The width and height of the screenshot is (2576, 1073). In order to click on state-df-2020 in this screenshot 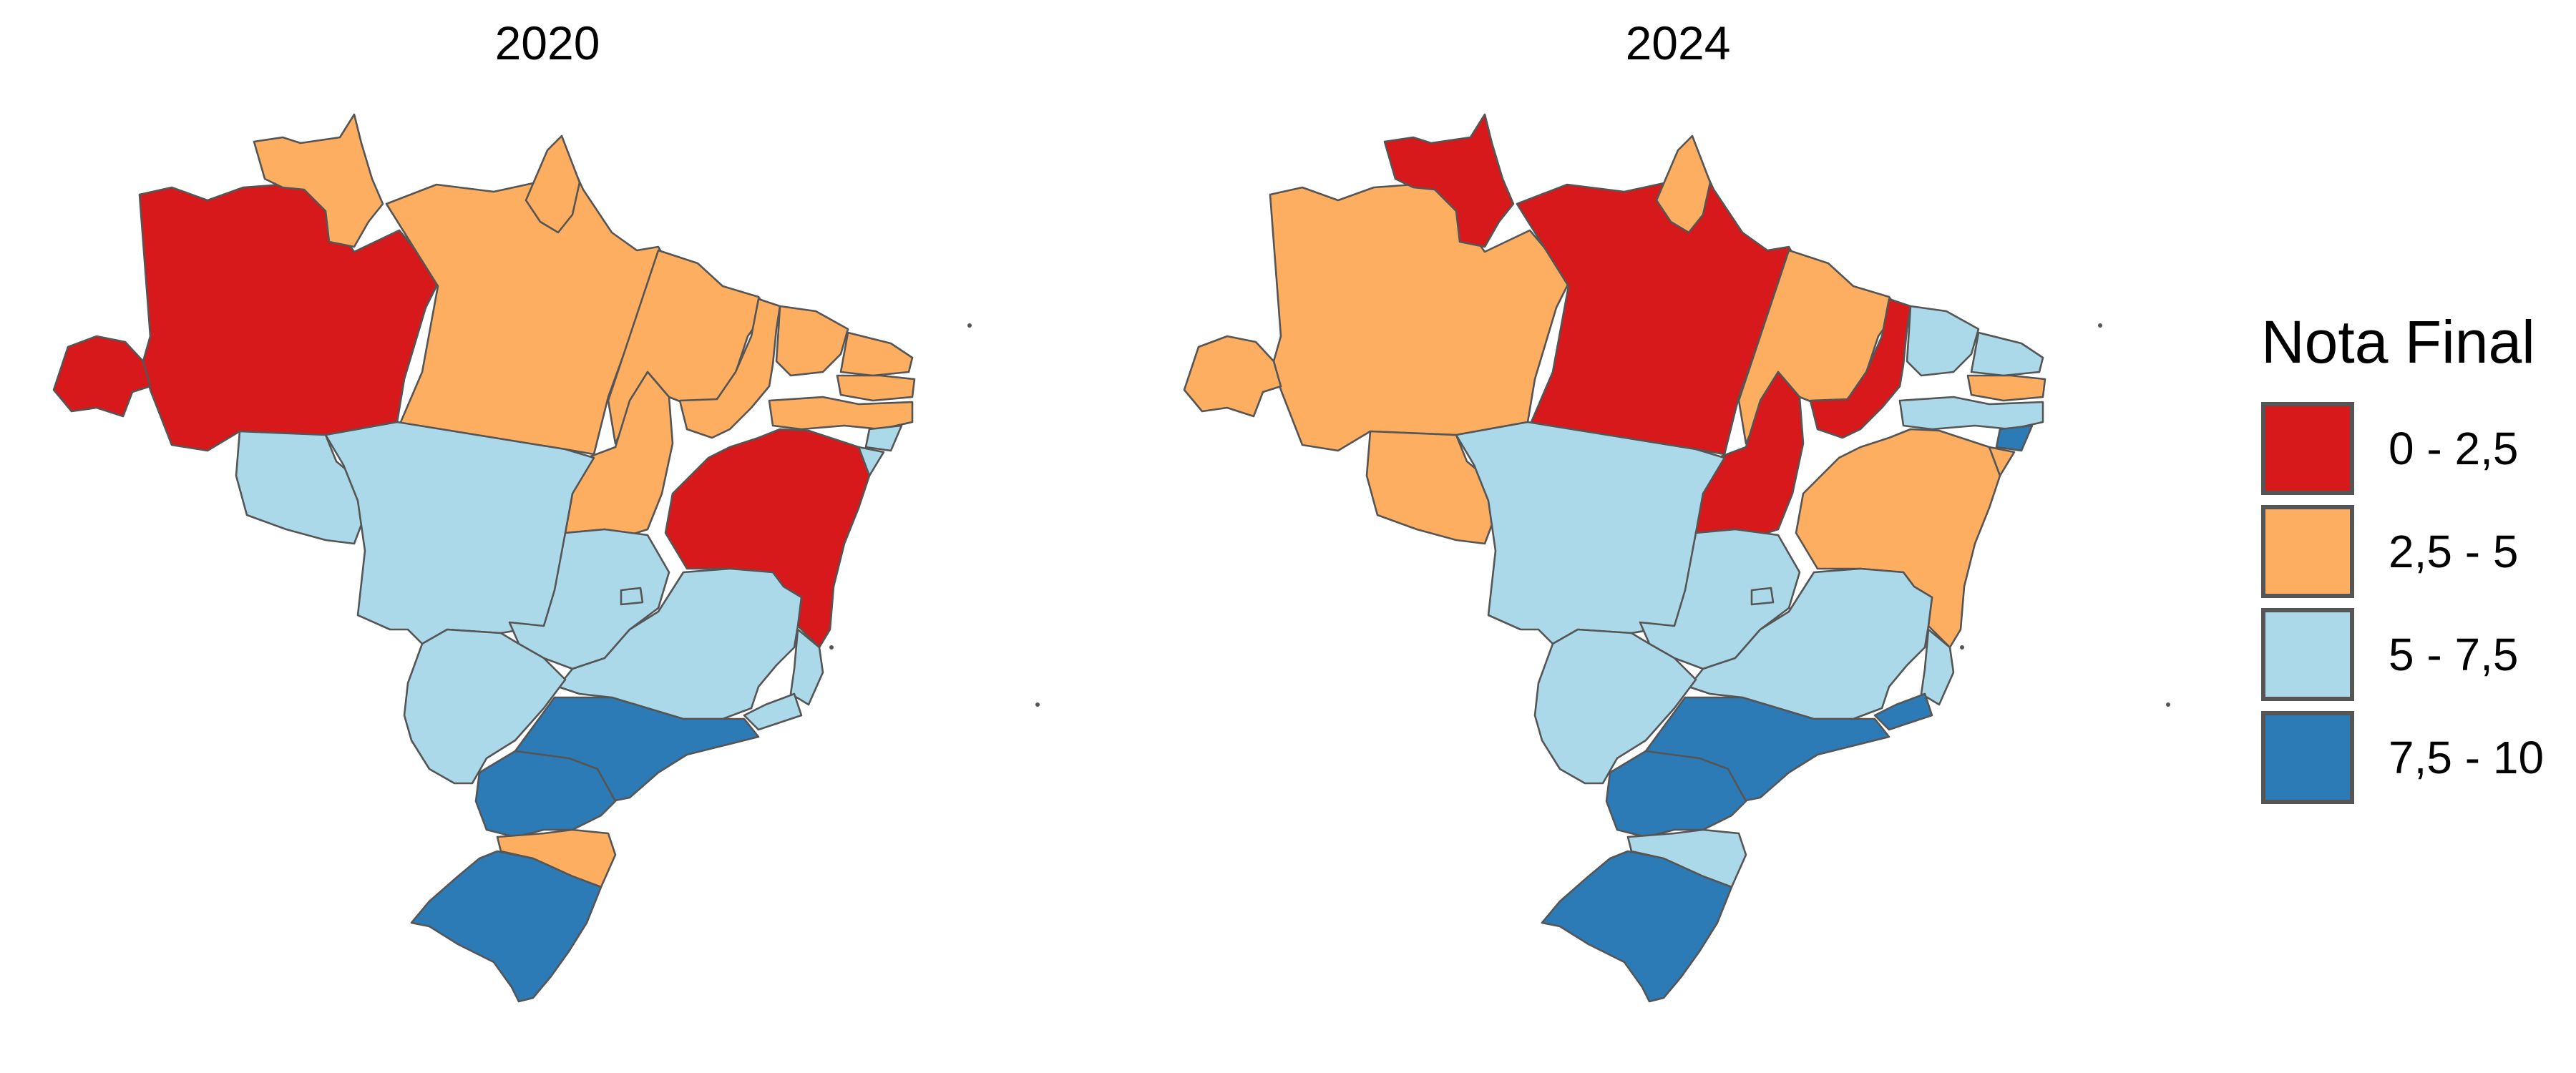, I will do `click(632, 596)`.